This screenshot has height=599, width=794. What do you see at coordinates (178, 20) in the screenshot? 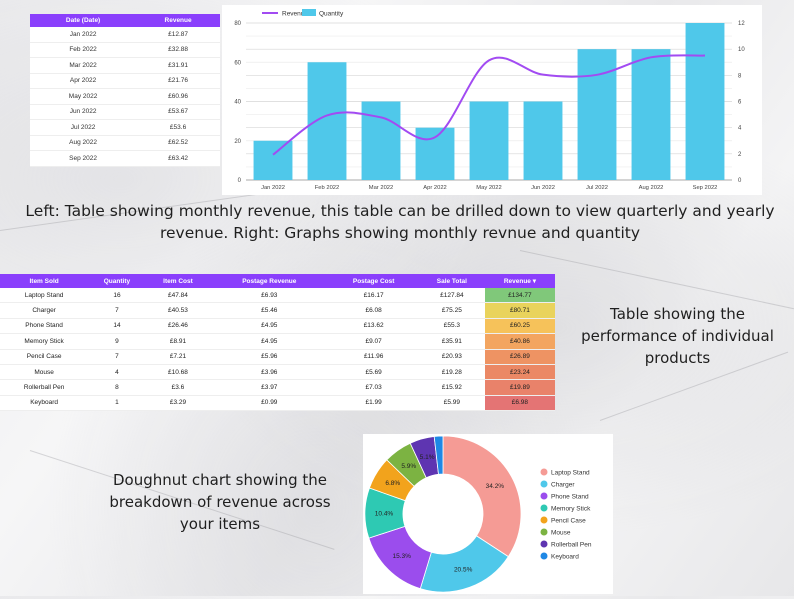
I see `column-header: Revenue` at bounding box center [178, 20].